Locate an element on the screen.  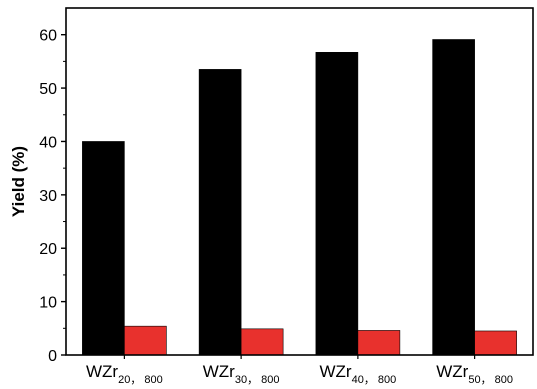
y-tick-label: 50 is located at coordinates (48, 89).